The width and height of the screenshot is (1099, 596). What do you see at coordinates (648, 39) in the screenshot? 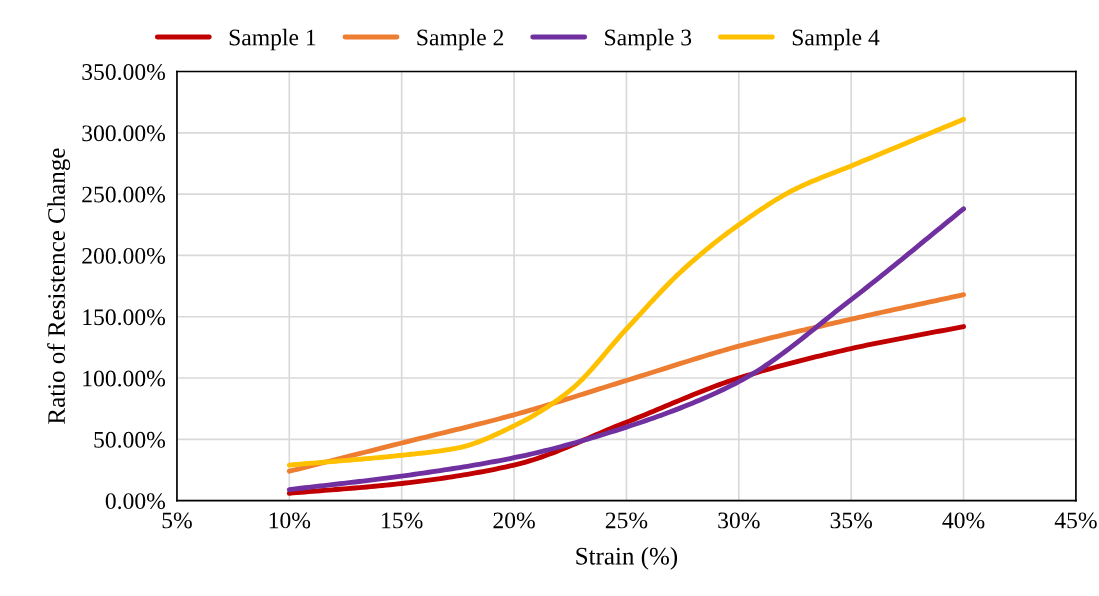
I see `legend-label: Sample 3` at bounding box center [648, 39].